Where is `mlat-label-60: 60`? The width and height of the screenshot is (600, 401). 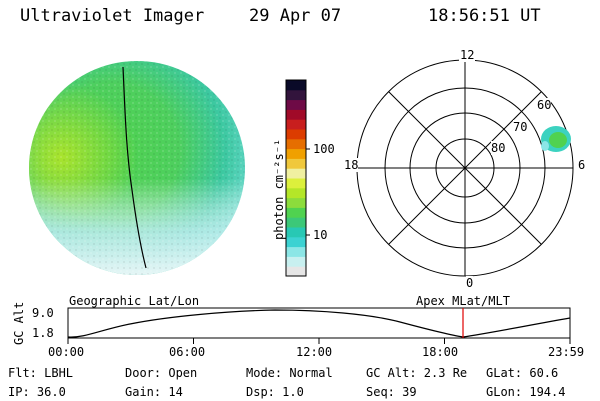
mlat-label-60: 60 is located at coordinates (544, 105).